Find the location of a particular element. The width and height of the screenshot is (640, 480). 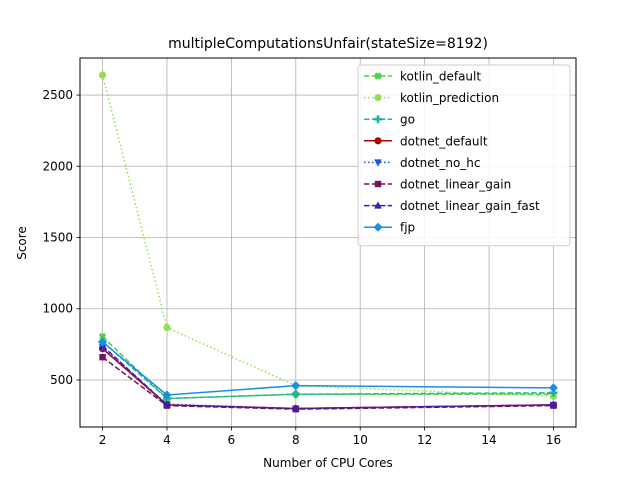

data-point-kotlin_default-shape is located at coordinates (102, 336).